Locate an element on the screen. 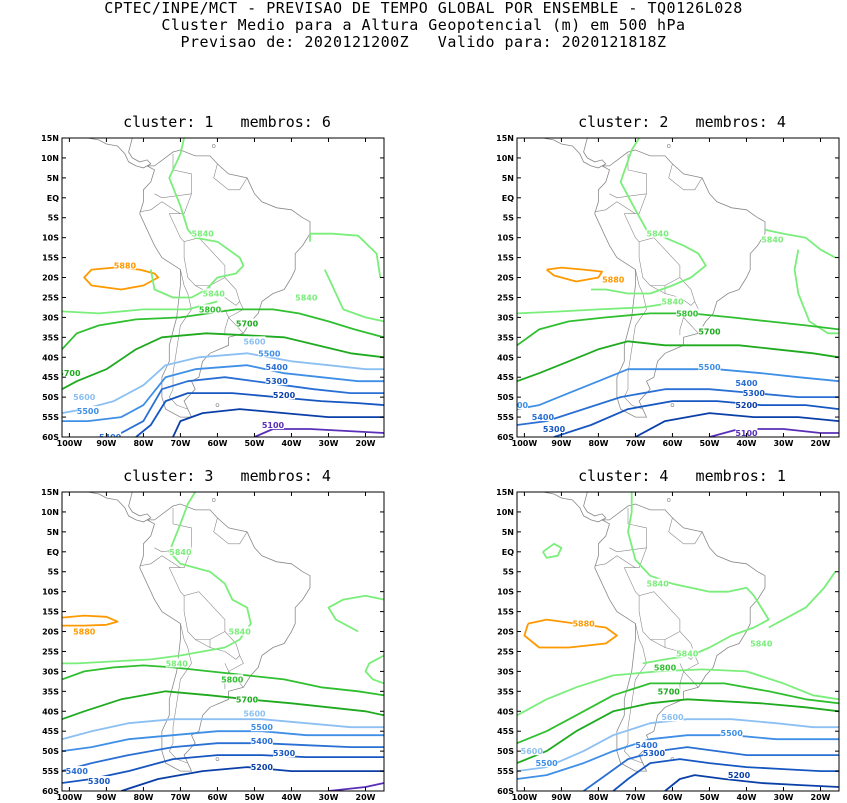 This screenshot has height=803, width=847. contour-label-5700: 5700 is located at coordinates (247, 699).